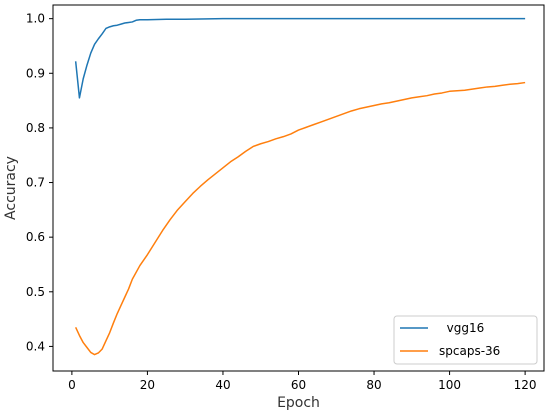 The height and width of the screenshot is (413, 551). Describe the element at coordinates (461, 328) in the screenshot. I see `legend-label: vgg16` at that location.